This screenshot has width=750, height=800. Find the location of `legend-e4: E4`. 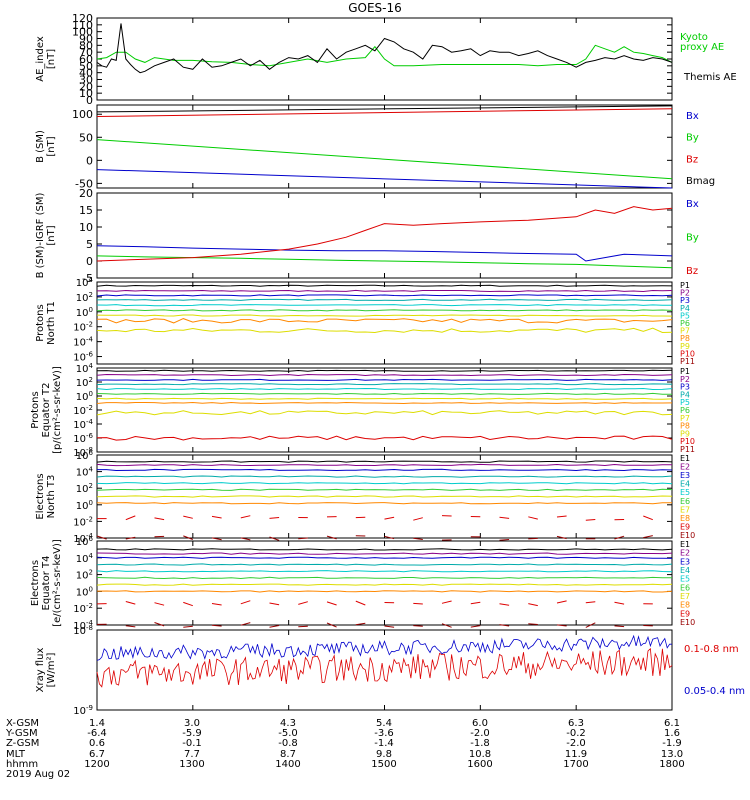

legend-e4: E4 is located at coordinates (685, 484).